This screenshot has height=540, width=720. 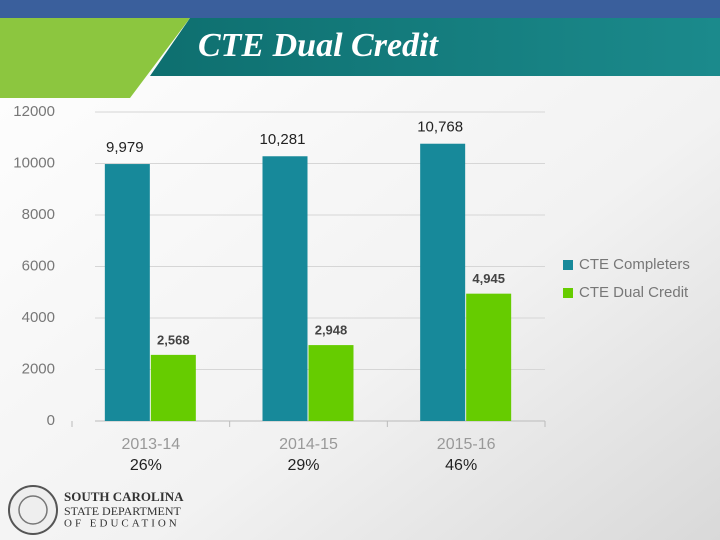 What do you see at coordinates (34, 111) in the screenshot?
I see `y-tick-label: 12000` at bounding box center [34, 111].